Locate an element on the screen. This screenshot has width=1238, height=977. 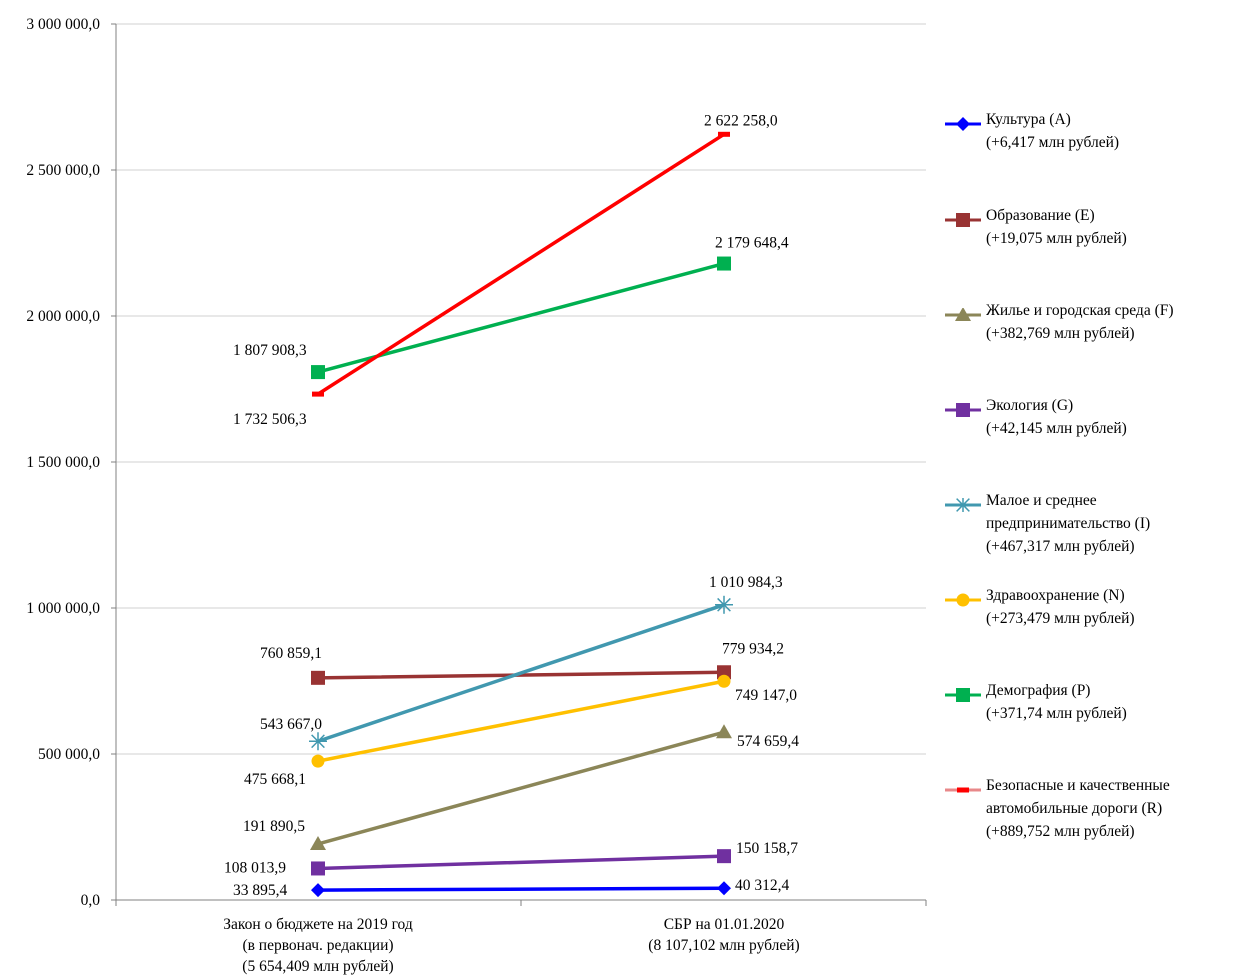
x-tick-label: Закон о бюджете на 2019 год is located at coordinates (318, 924).